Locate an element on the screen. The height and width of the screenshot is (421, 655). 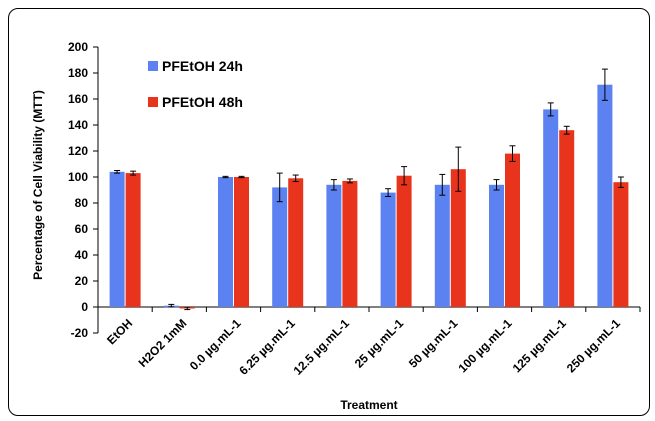
legend-label-series-0: PFEtOH 24h is located at coordinates (202, 66).